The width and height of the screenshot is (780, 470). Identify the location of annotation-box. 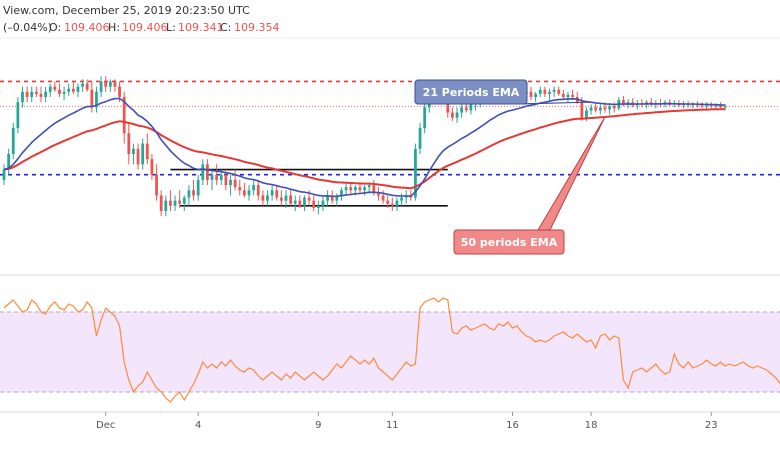
(509, 242).